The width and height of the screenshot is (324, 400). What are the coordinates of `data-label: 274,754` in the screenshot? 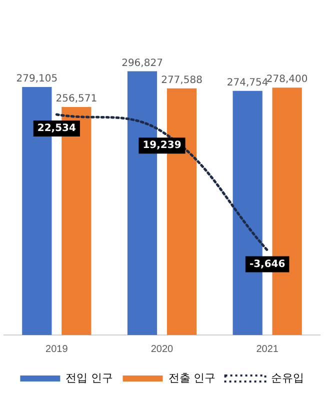 It's located at (247, 82).